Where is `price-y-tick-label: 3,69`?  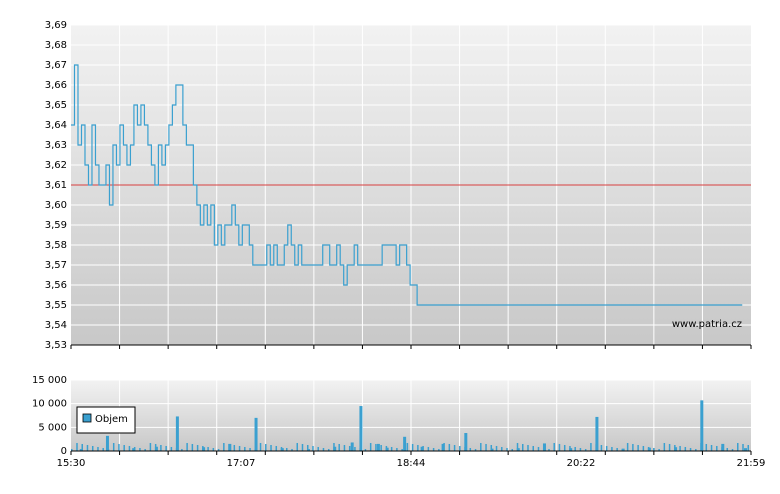
price-y-tick-label: 3,69 is located at coordinates (56, 25).